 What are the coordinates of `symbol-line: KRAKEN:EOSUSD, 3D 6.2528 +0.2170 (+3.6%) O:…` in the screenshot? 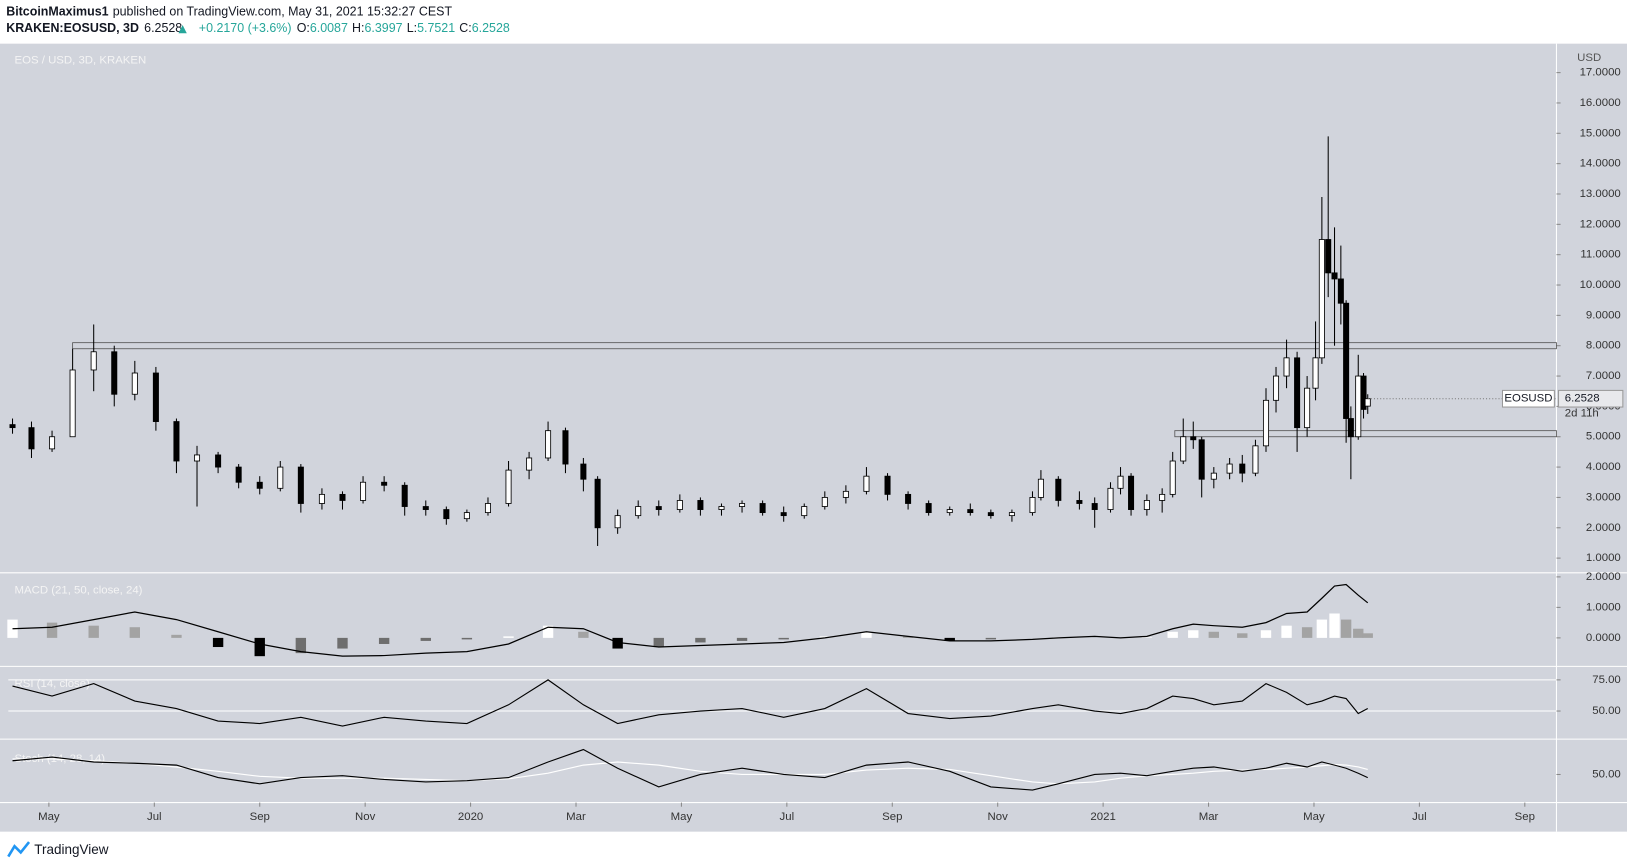 It's located at (258, 28).